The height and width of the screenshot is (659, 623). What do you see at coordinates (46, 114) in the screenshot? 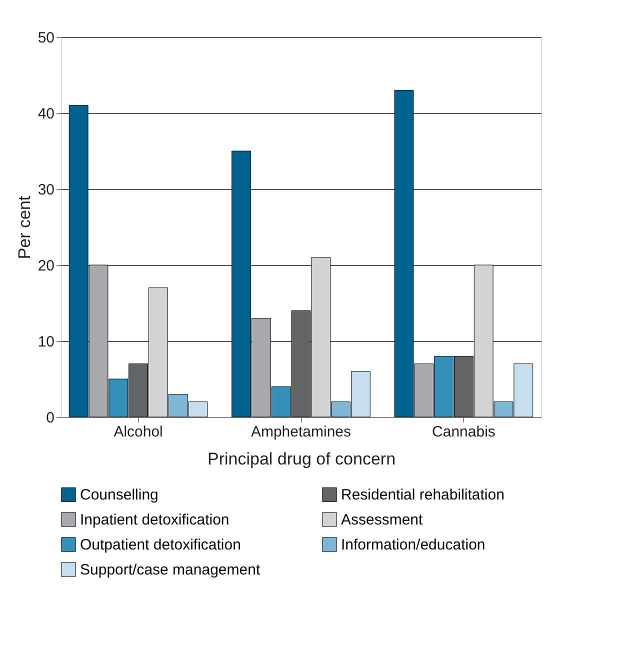
I see `y-tick-label: 40` at bounding box center [46, 114].